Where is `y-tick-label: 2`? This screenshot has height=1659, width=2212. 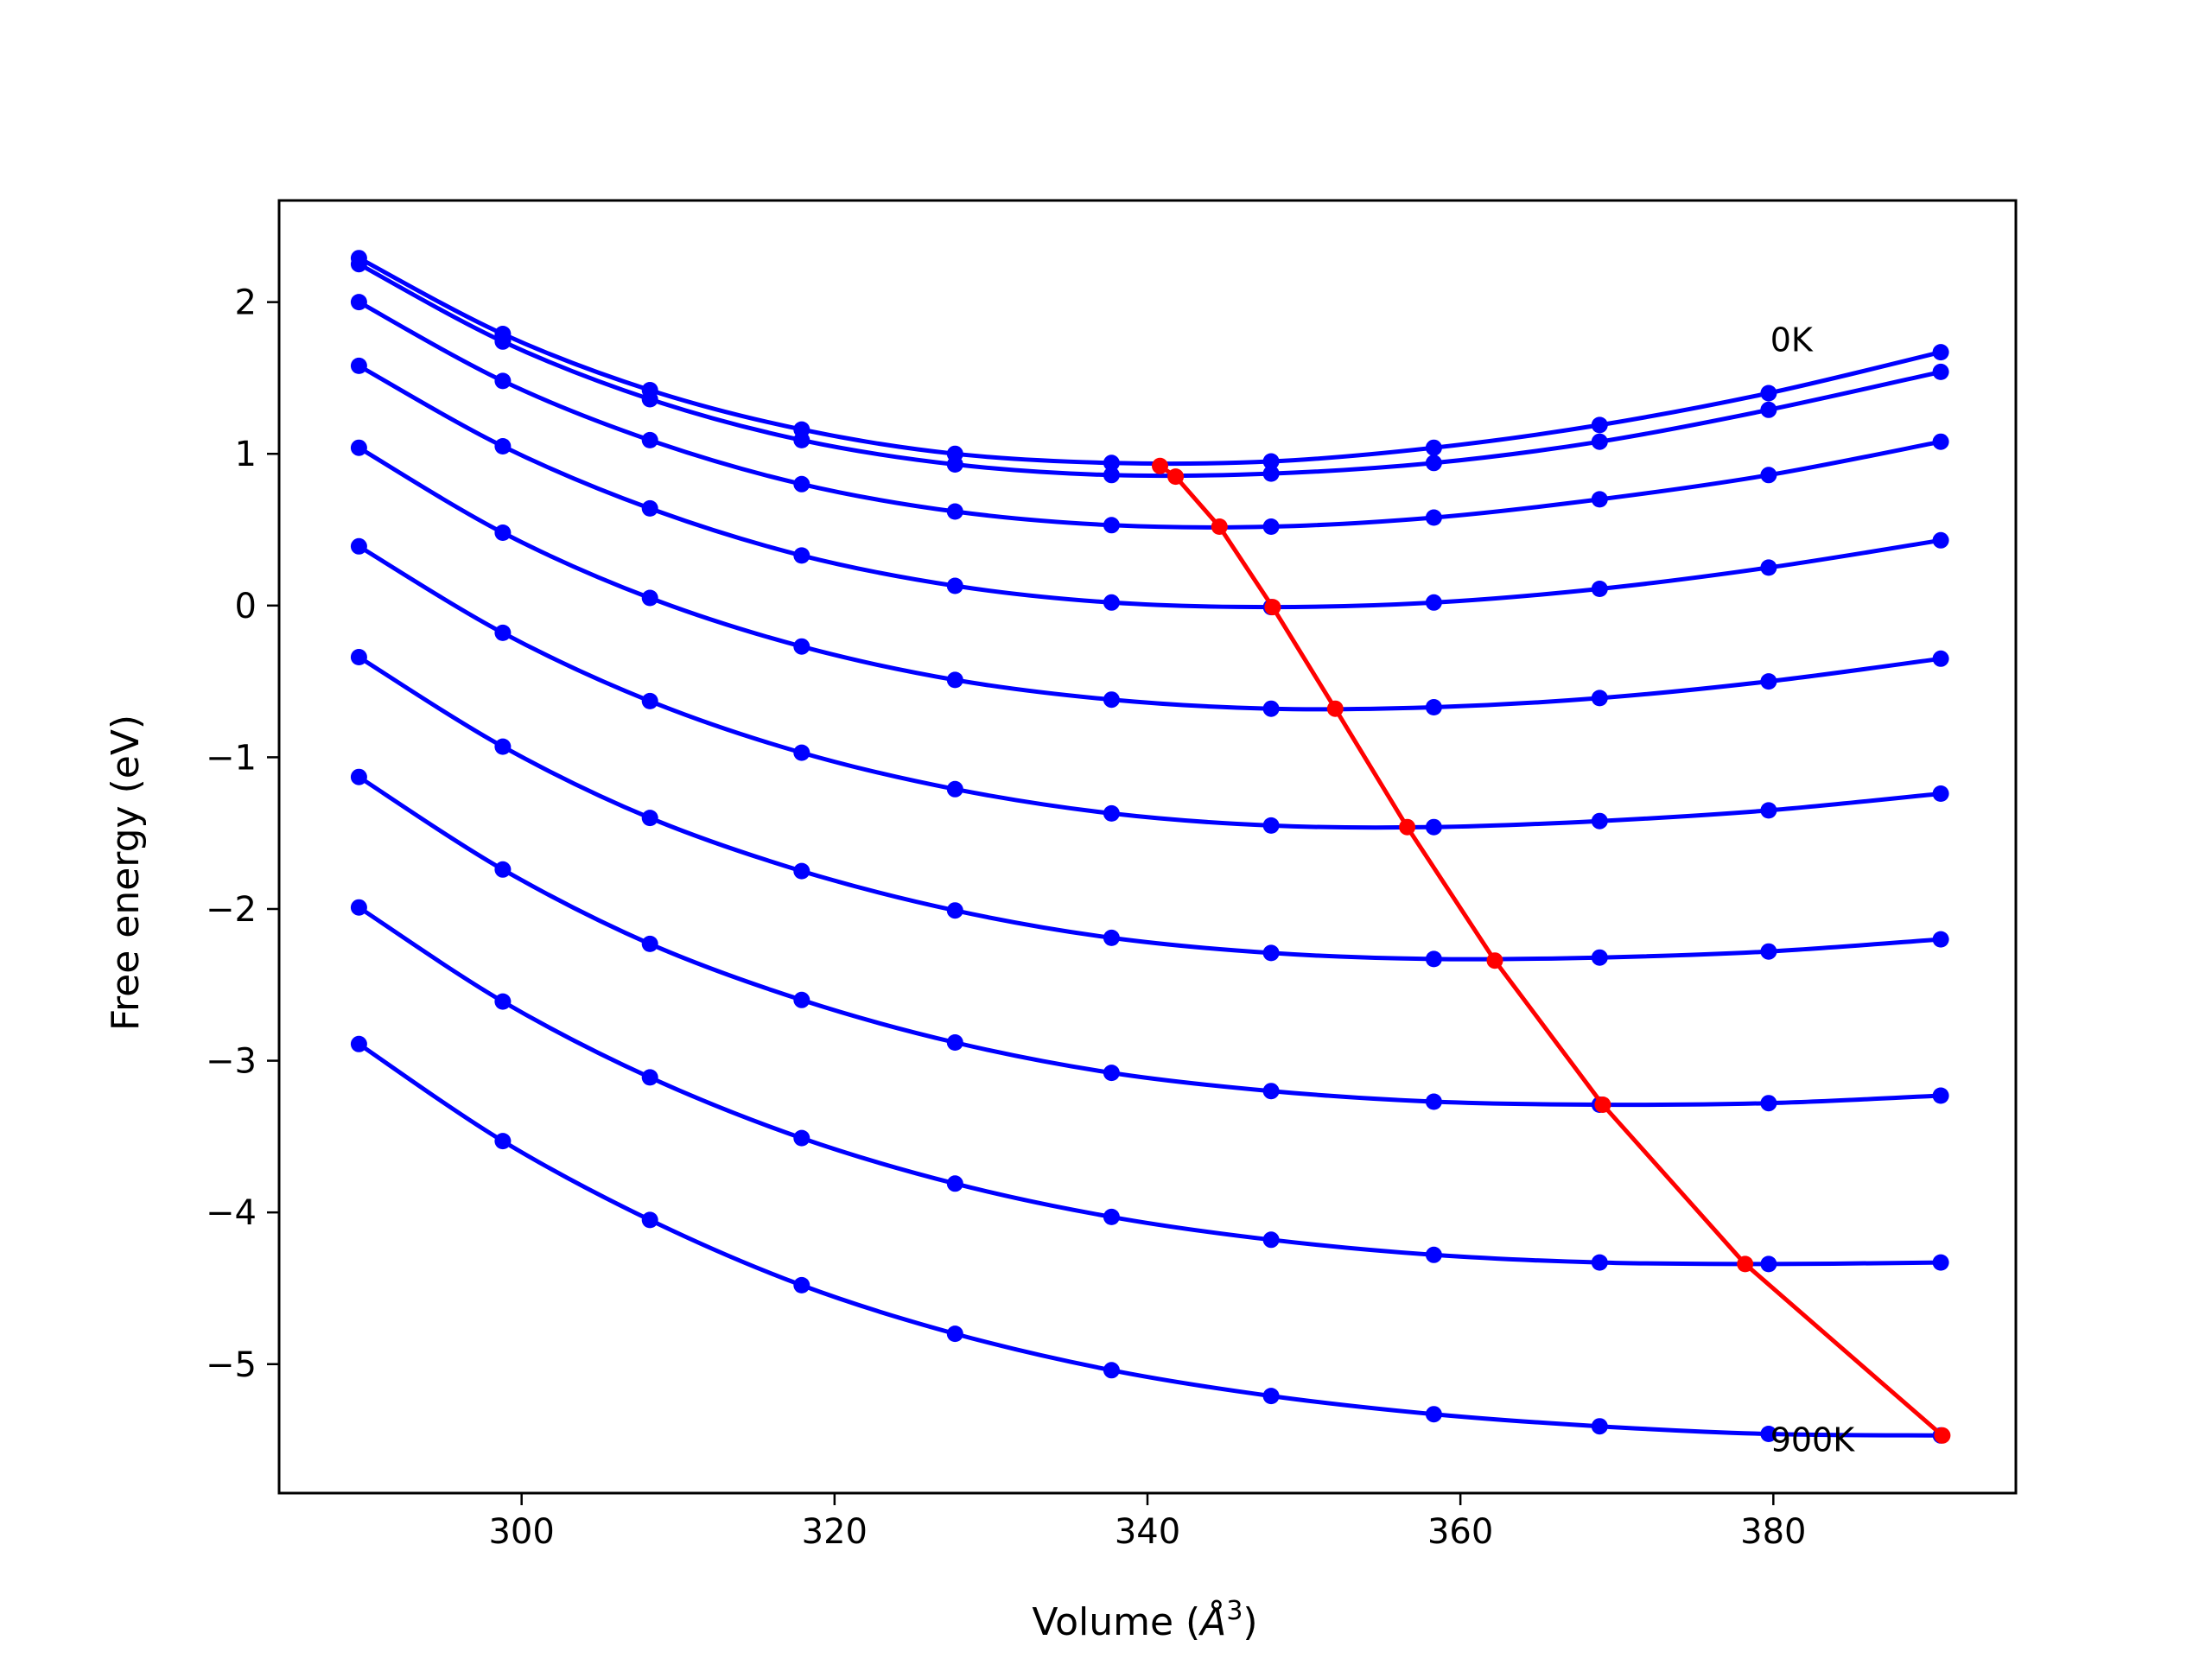
y-tick-label: 2 is located at coordinates (246, 303).